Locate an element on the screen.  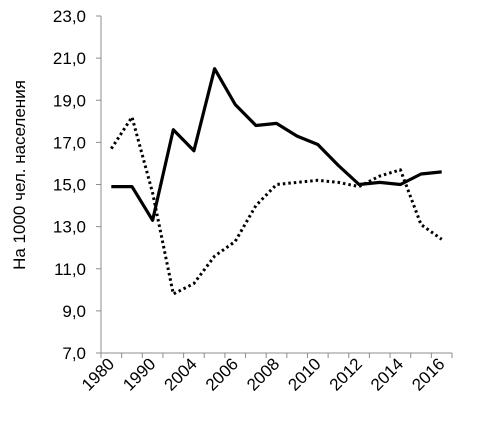
x-tick-label: 2004 is located at coordinates (181, 374).